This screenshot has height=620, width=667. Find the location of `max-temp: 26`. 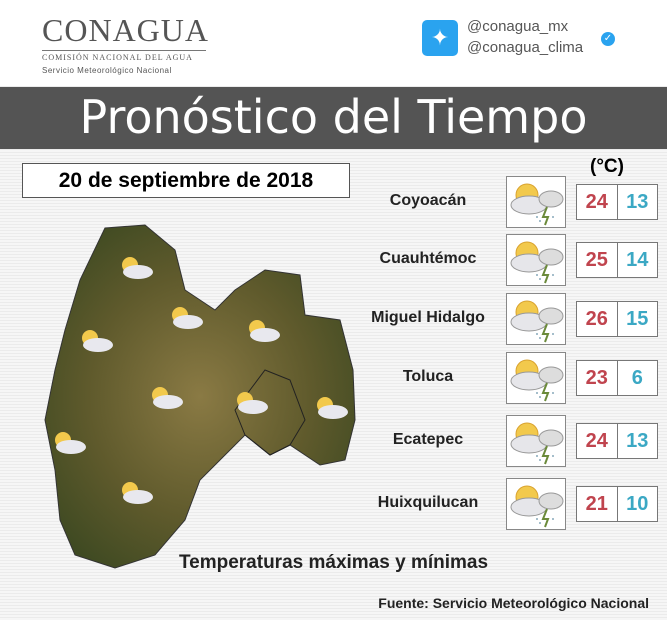

max-temp: 26 is located at coordinates (597, 319).